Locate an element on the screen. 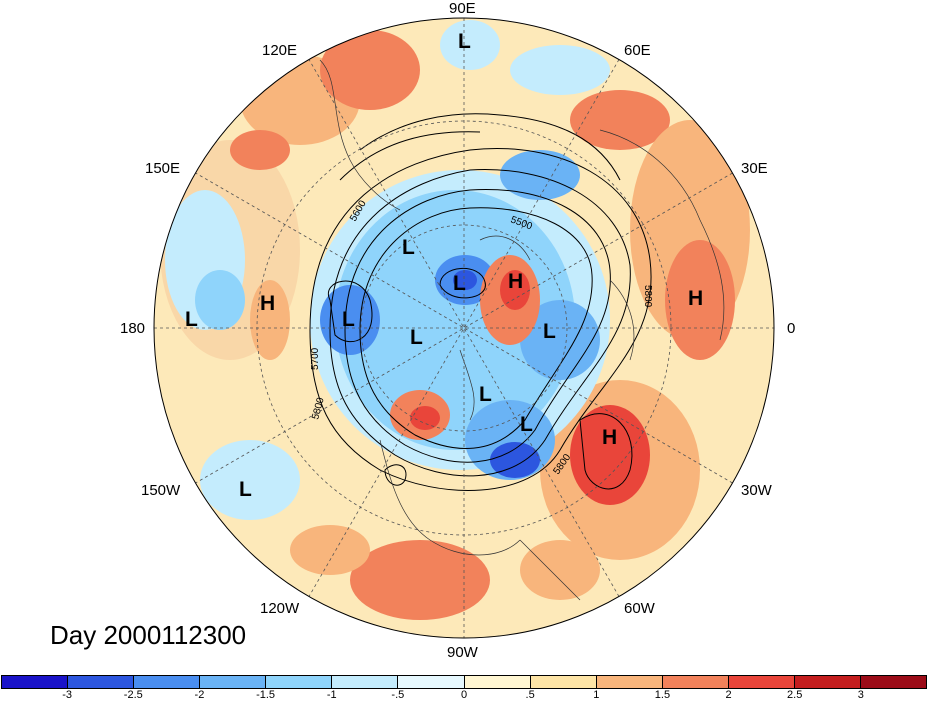 Image resolution: width=928 pixels, height=702 pixels. lon-label-180: 180 is located at coordinates (133, 328).